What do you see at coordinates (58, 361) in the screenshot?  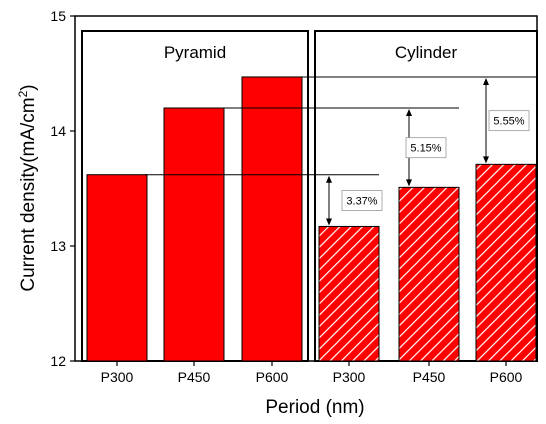 I see `y-tick-label: 12` at bounding box center [58, 361].